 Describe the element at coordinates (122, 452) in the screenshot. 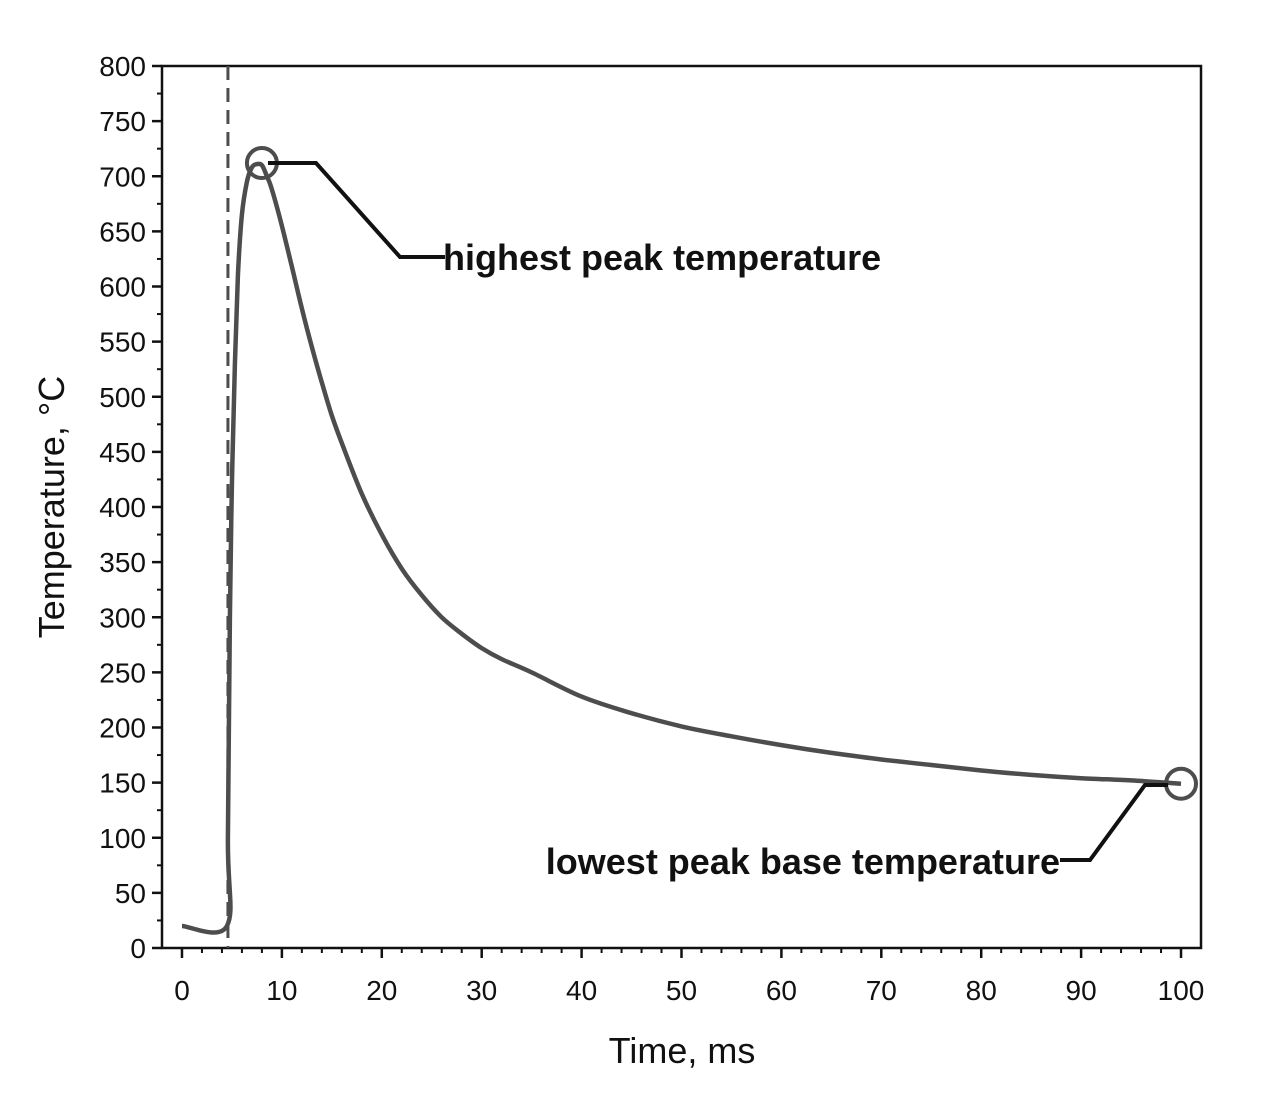

I see `y-tick-label: 450` at that location.